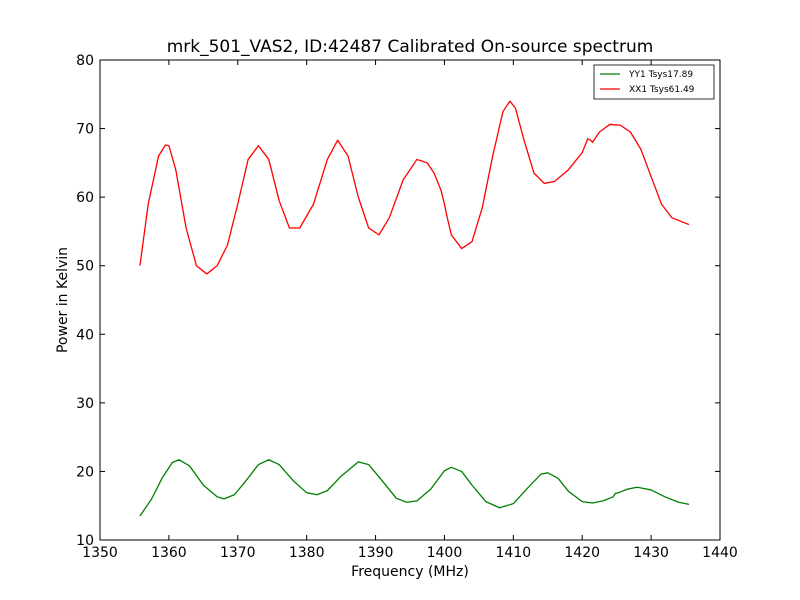 The image size is (800, 600). What do you see at coordinates (660, 75) in the screenshot?
I see `legend-label-0: YY1 Tsys17.89` at bounding box center [660, 75].